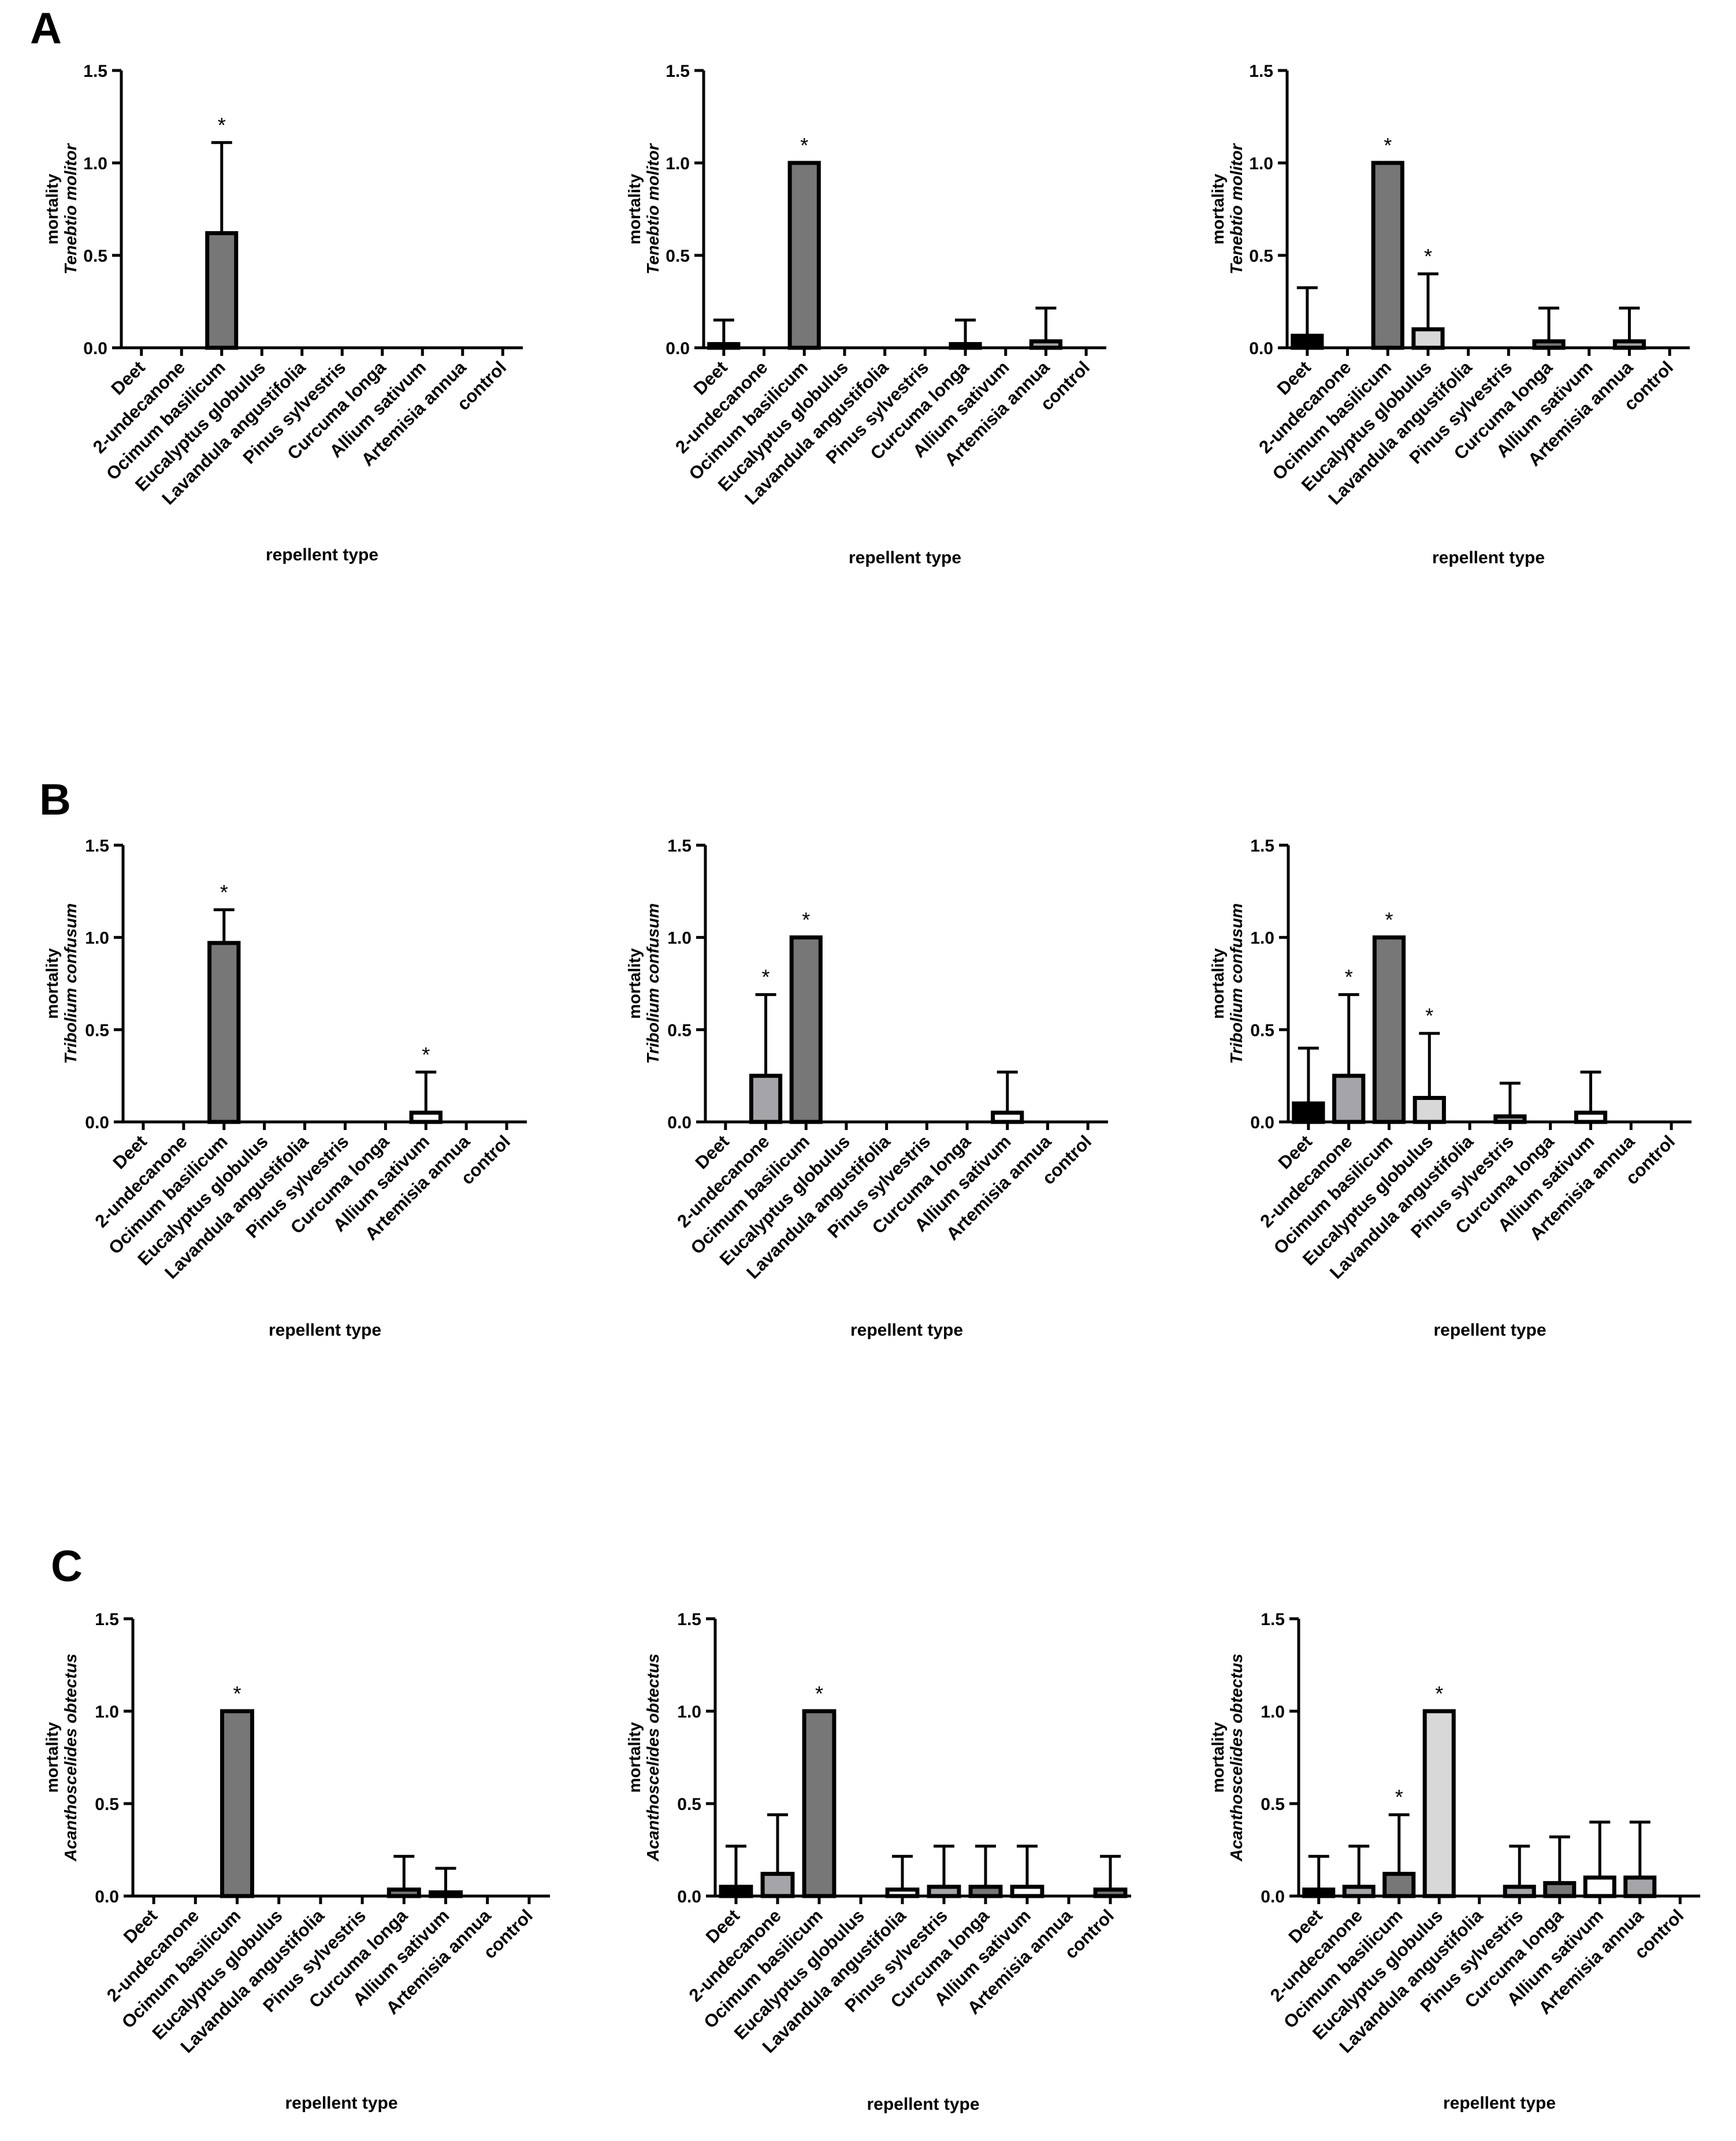 The width and height of the screenshot is (1736, 2141). Describe the element at coordinates (1640, 1886) in the screenshot. I see `bar-artemisia-annua` at that location.